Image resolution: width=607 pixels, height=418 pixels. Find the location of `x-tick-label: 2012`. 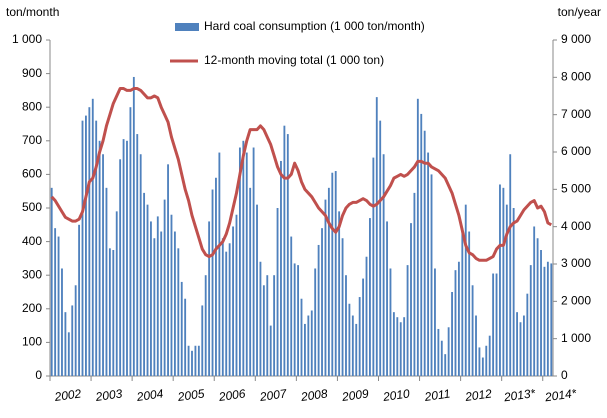

x-tick-label: 2012 is located at coordinates (478, 395).